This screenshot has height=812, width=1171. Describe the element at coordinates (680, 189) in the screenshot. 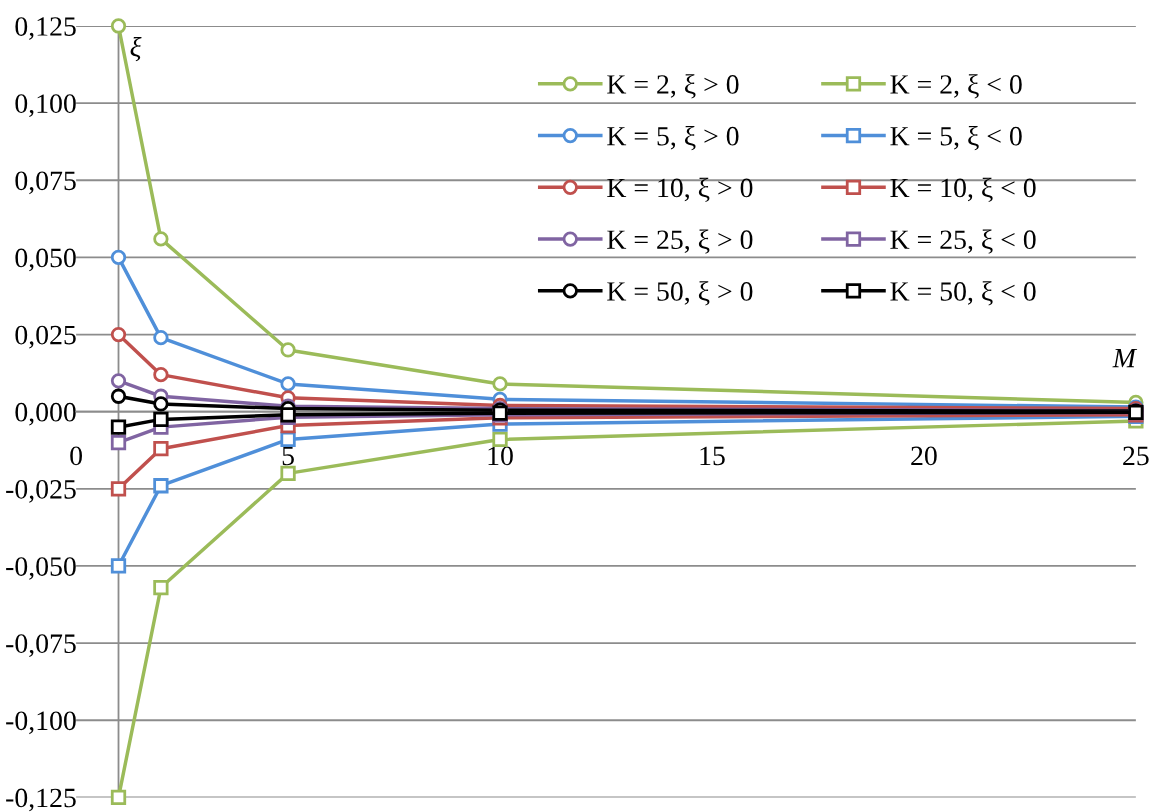

I see `legend-label: K = 10, ξ > 0` at that location.